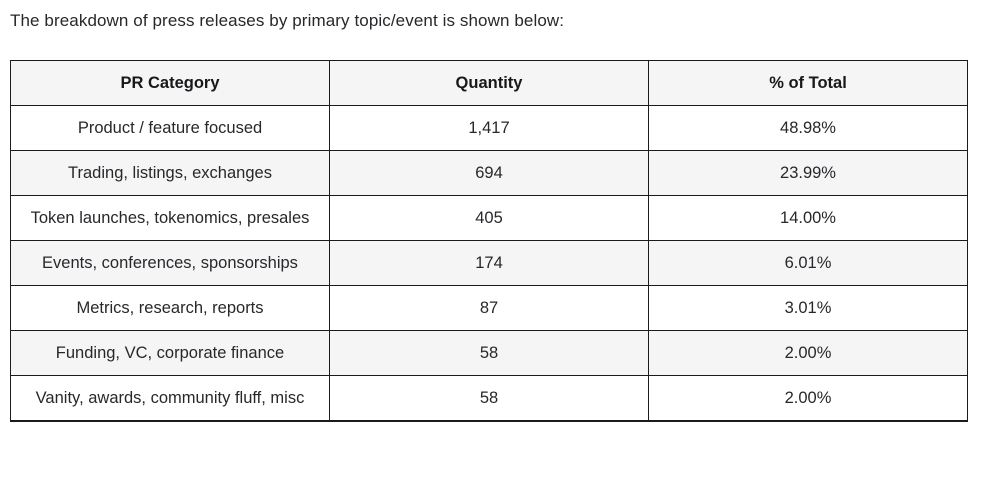 The image size is (991, 502). I want to click on cell-category: Token launches, tokenomics, presales, so click(170, 218).